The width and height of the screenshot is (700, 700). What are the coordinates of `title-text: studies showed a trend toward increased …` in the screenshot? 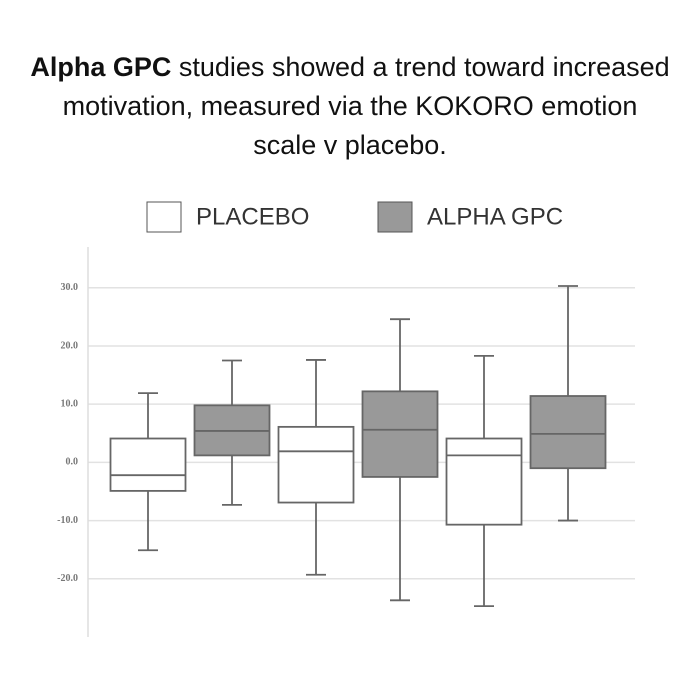 It's located at (366, 106).